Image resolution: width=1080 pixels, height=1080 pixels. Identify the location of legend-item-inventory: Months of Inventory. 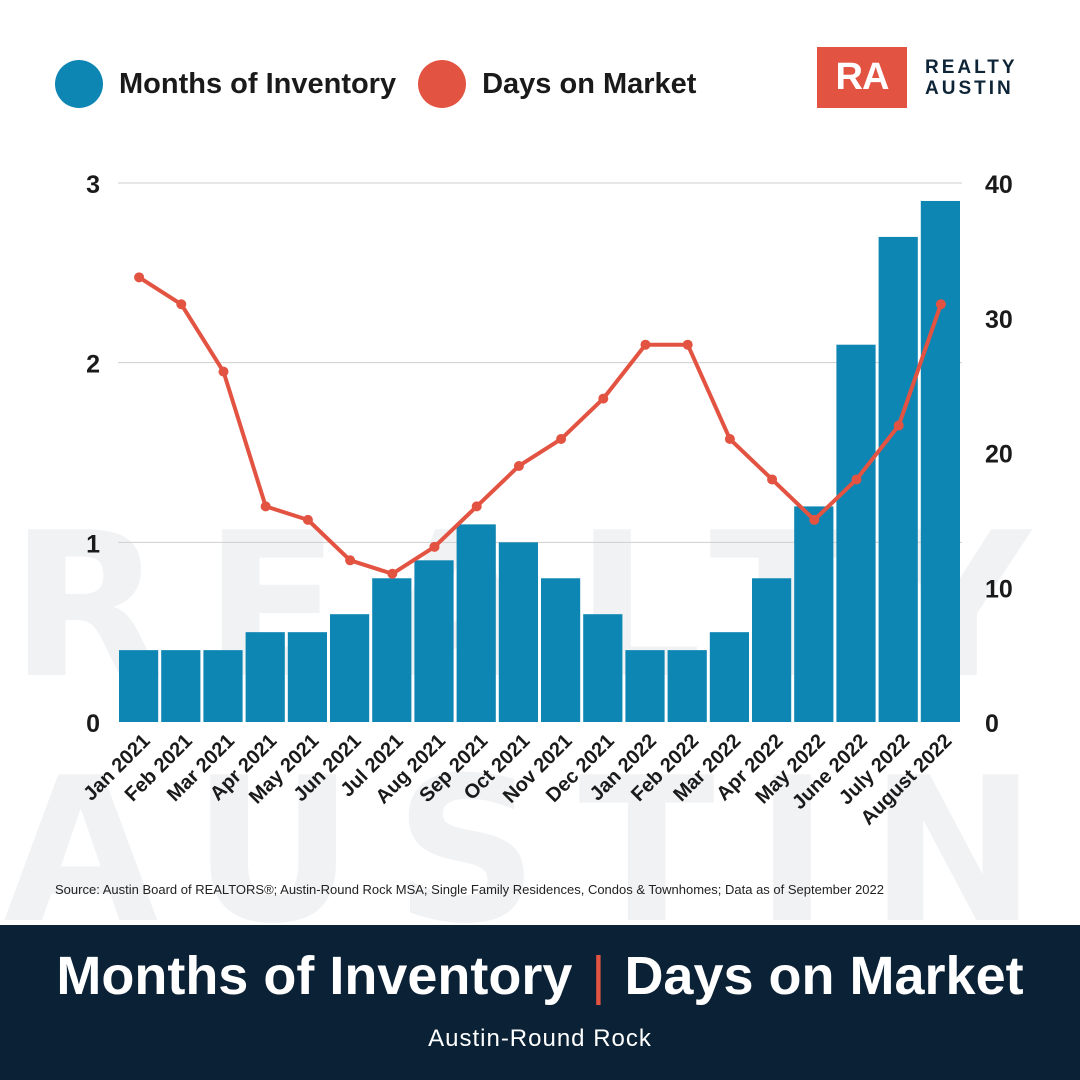
(225, 84).